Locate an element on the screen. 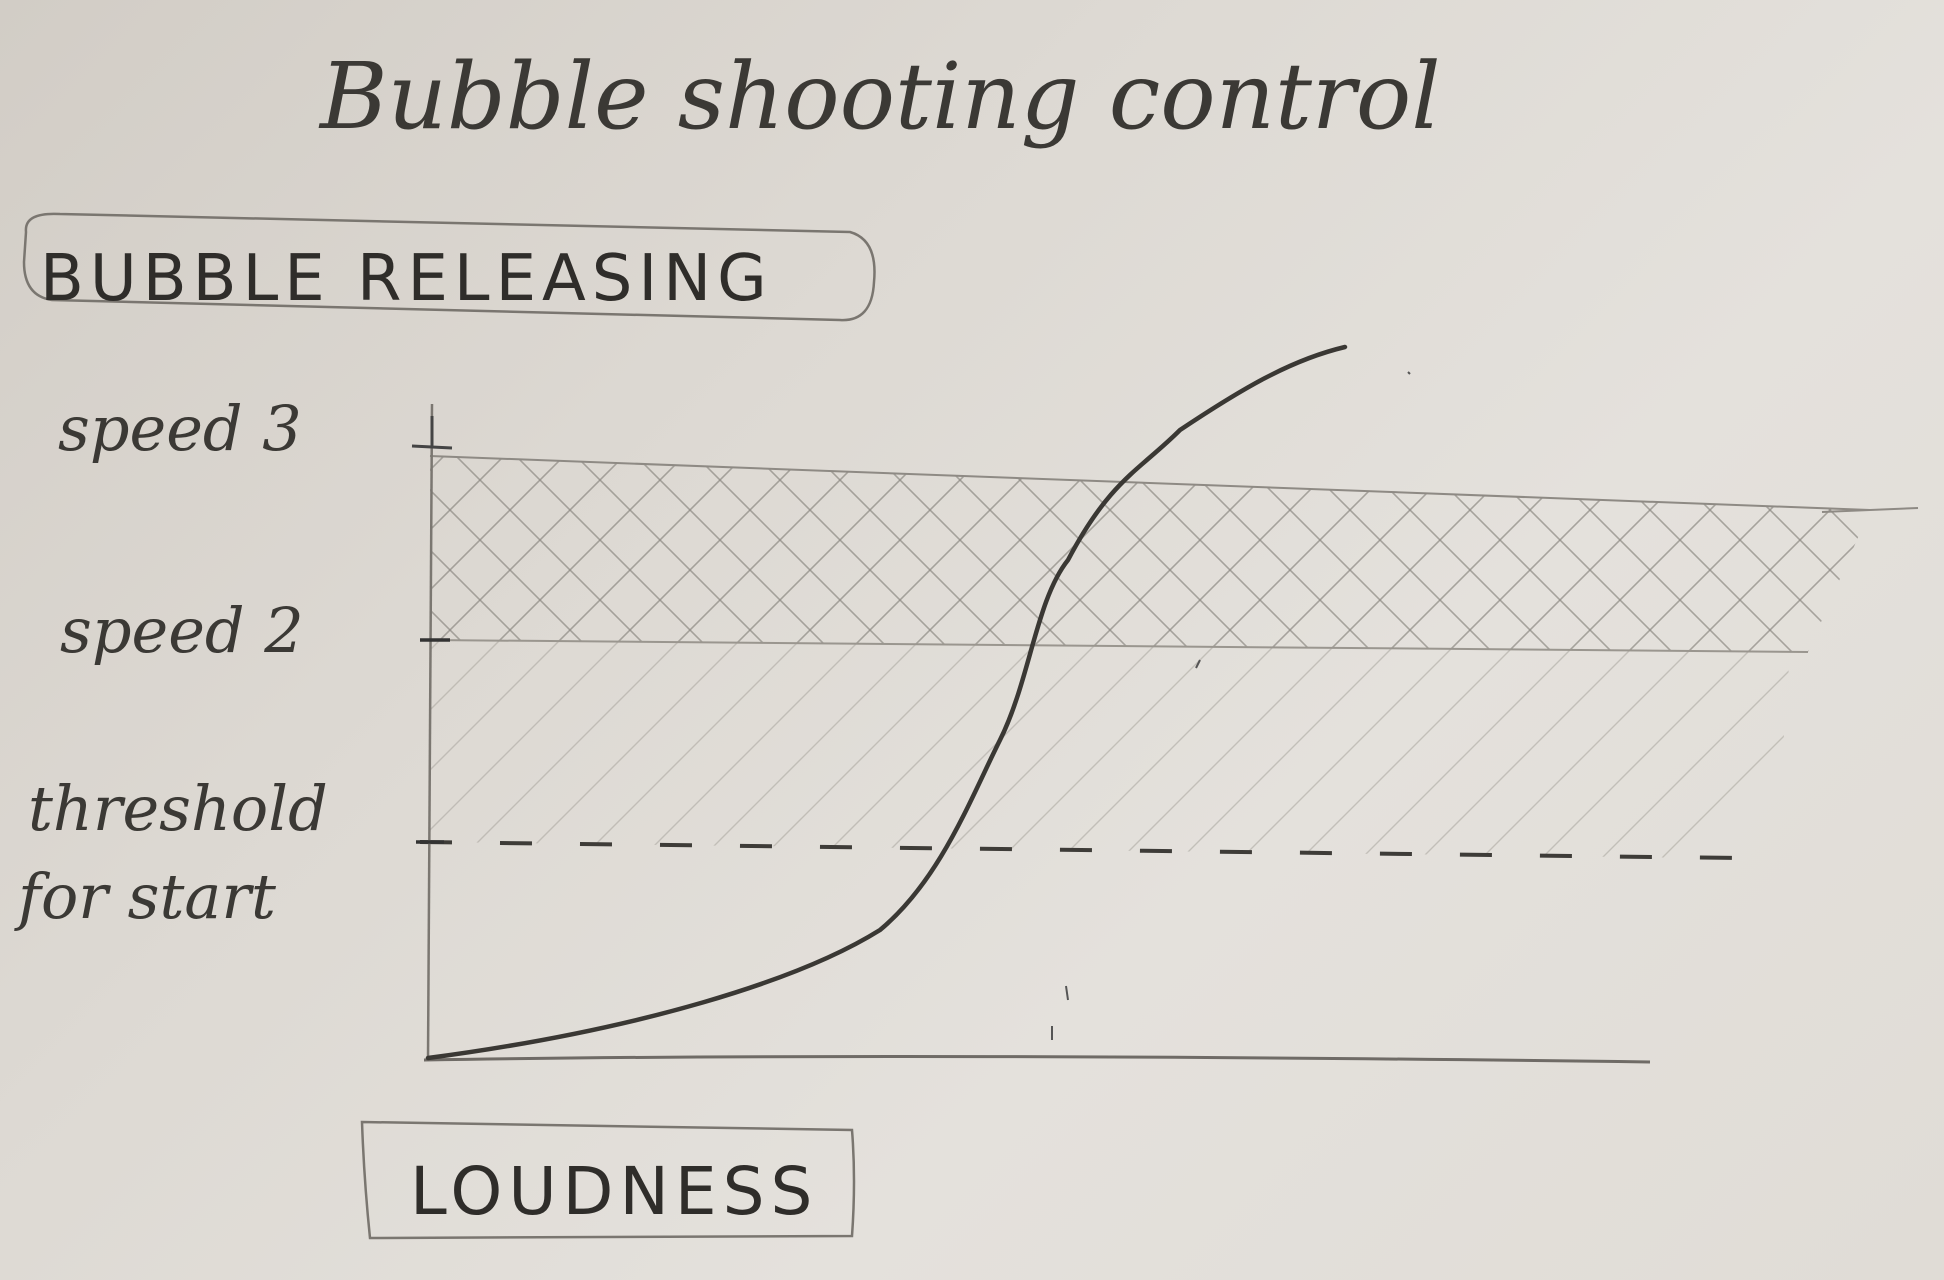 This screenshot has height=1280, width=1944. x-axis-label-frame is located at coordinates (608, 1180).